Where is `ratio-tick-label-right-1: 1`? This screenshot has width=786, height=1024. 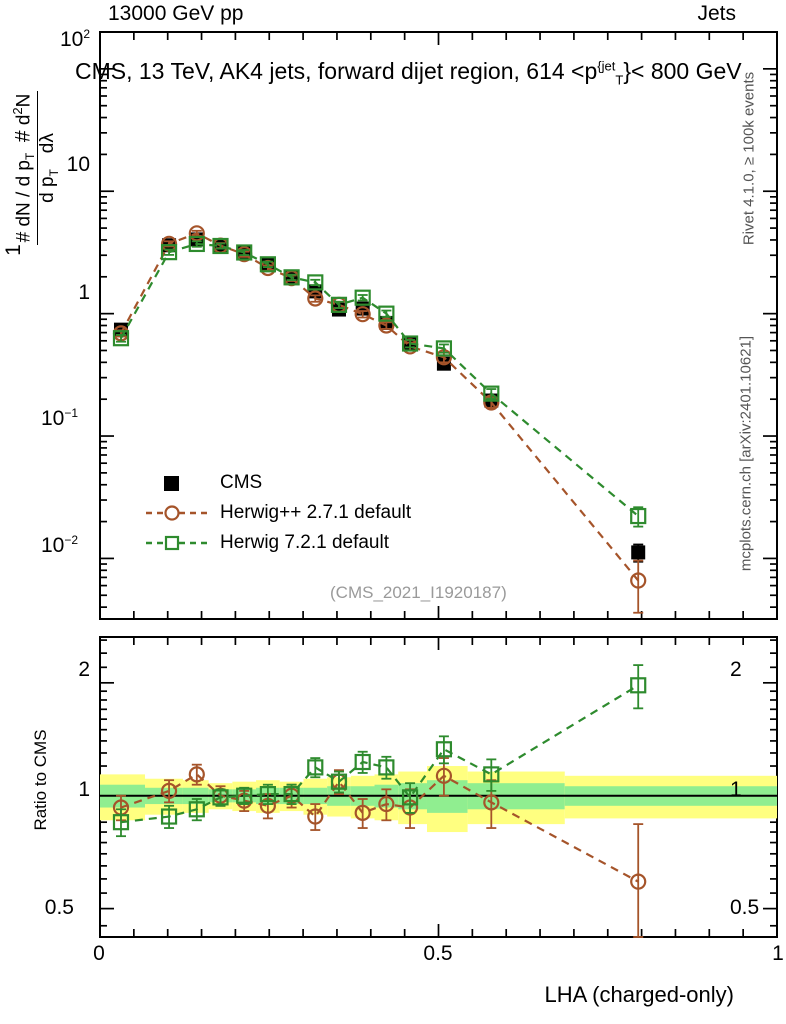 ratio-tick-label-right-1: 1 is located at coordinates (736, 789).